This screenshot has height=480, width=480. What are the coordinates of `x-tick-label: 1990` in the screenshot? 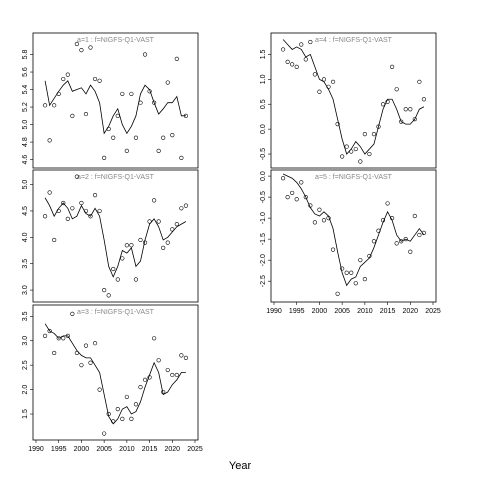 It's located at (274, 311).